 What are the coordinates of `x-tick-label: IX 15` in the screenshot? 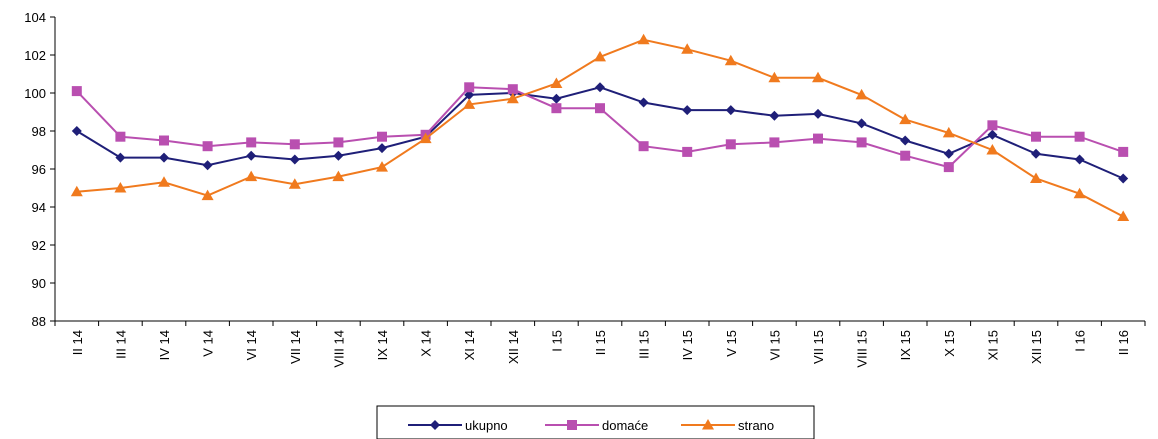 It's located at (905, 345).